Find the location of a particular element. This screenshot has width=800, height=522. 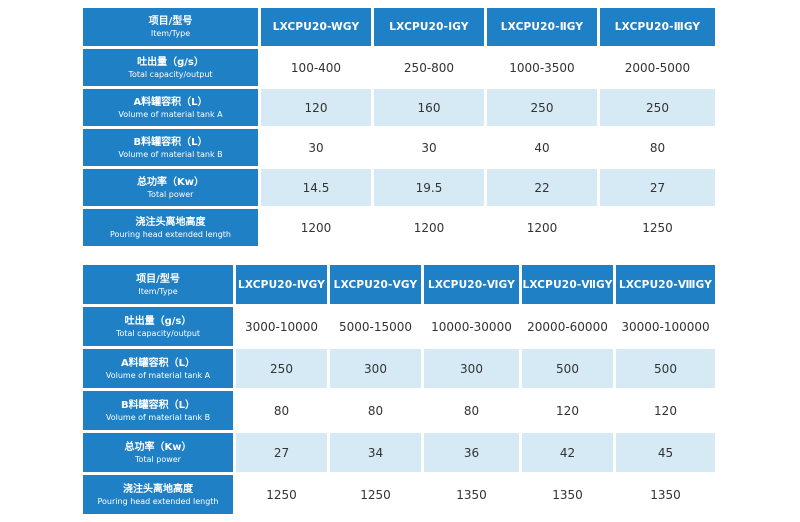

model-header: LXCPU20-ⅥGY is located at coordinates (471, 284).